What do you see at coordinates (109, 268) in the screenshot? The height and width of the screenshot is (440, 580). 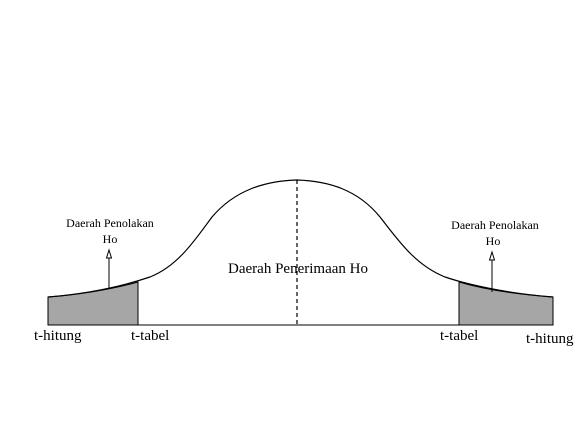 I see `left-arrow-icon` at bounding box center [109, 268].